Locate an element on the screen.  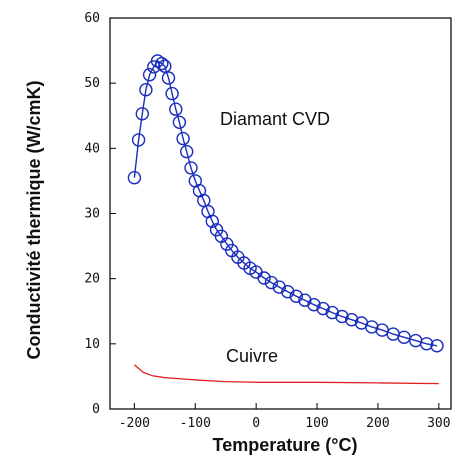
x-tick-label: -200 is located at coordinates (134, 423).